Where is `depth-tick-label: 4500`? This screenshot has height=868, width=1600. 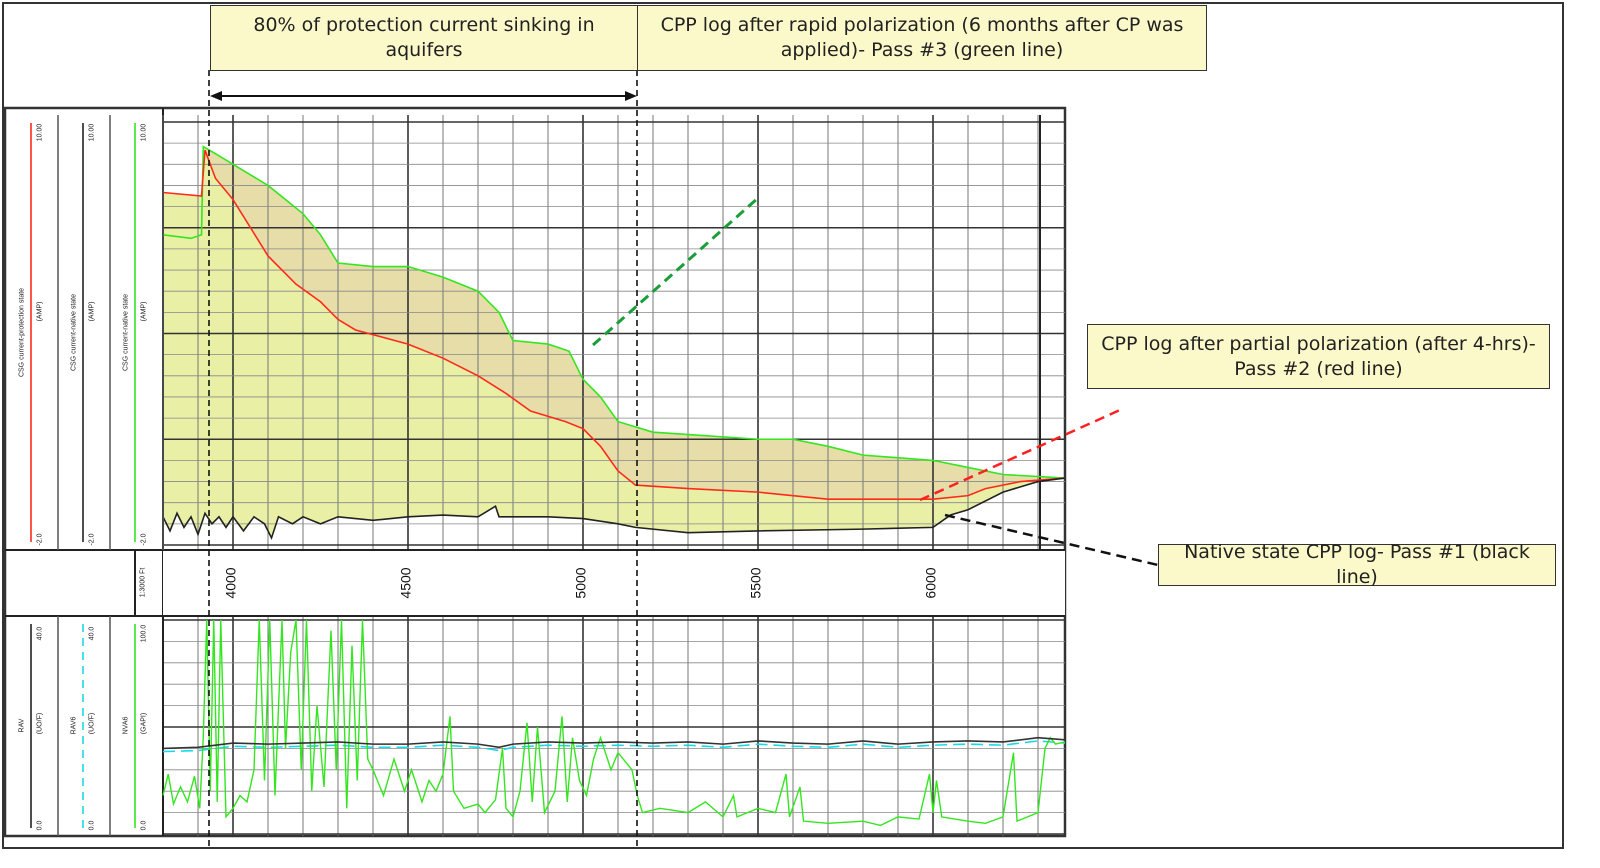
depth-tick-label: 4500 is located at coordinates (405, 583).